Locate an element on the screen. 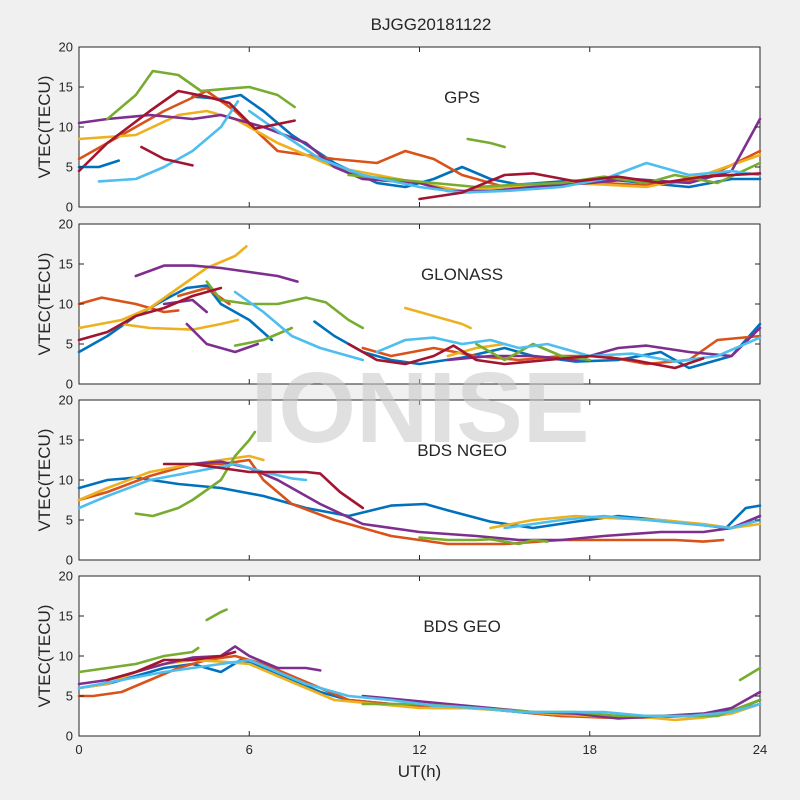  x-tick-label: 24 is located at coordinates (760, 749).